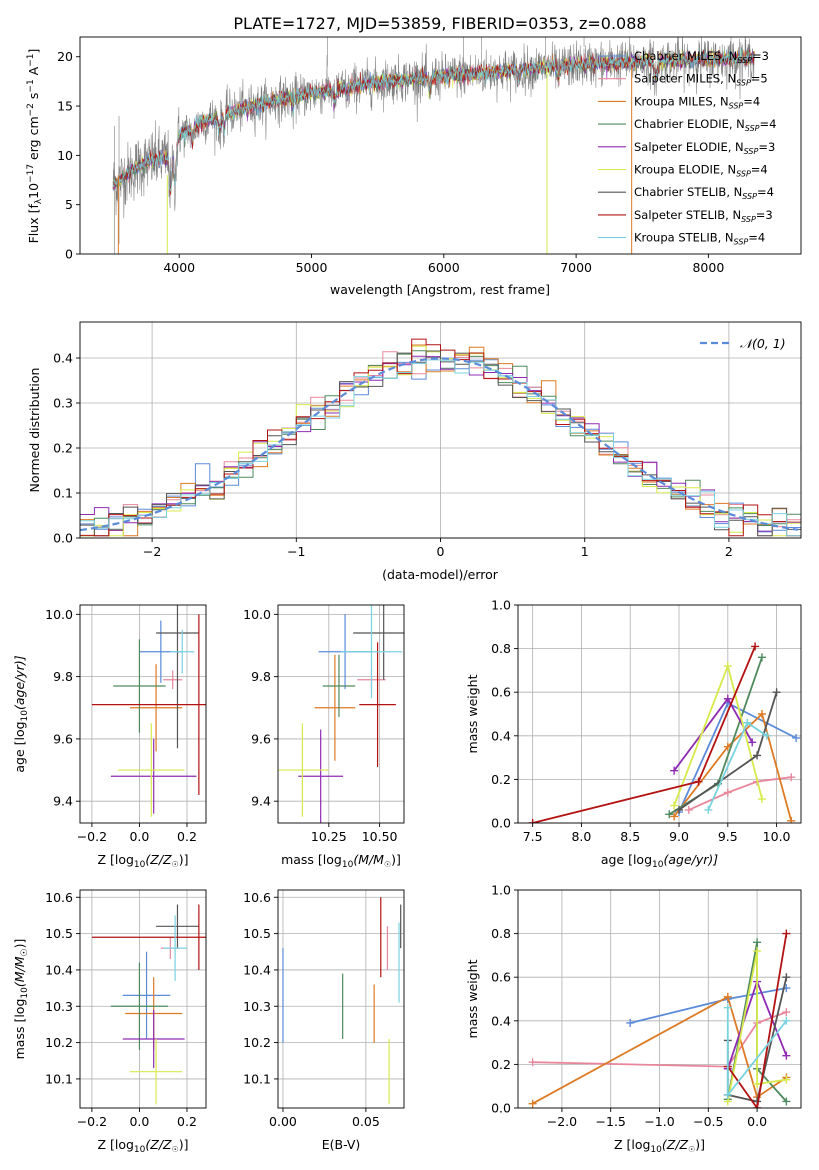 This screenshot has width=819, height=1170. What do you see at coordinates (65, 56) in the screenshot?
I see `y-tick-label: 20` at bounding box center [65, 56].